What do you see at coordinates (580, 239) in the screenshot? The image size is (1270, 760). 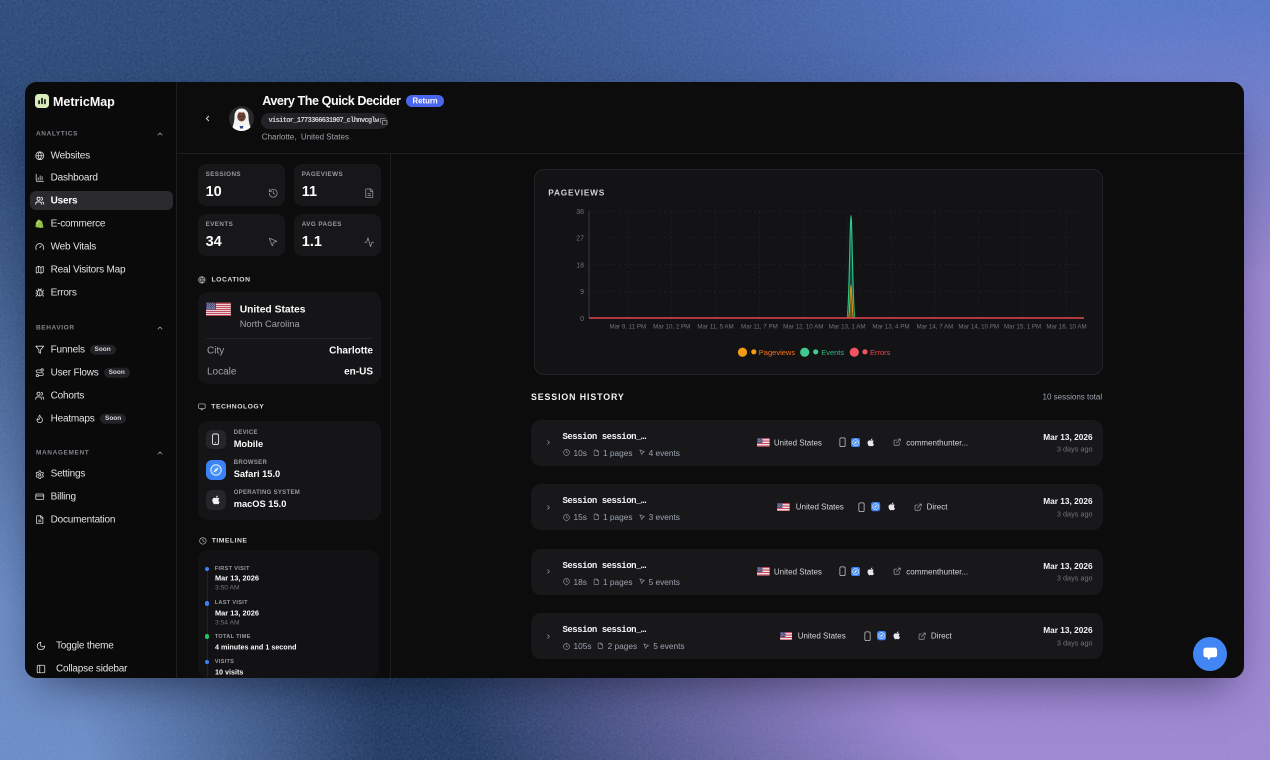 I see `svg-text: 27` at bounding box center [580, 239].